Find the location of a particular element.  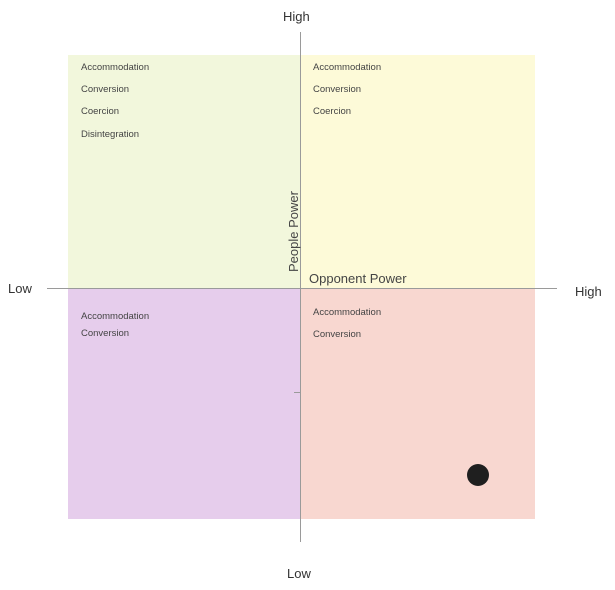

quadrant-item: Disintegration is located at coordinates (110, 134).